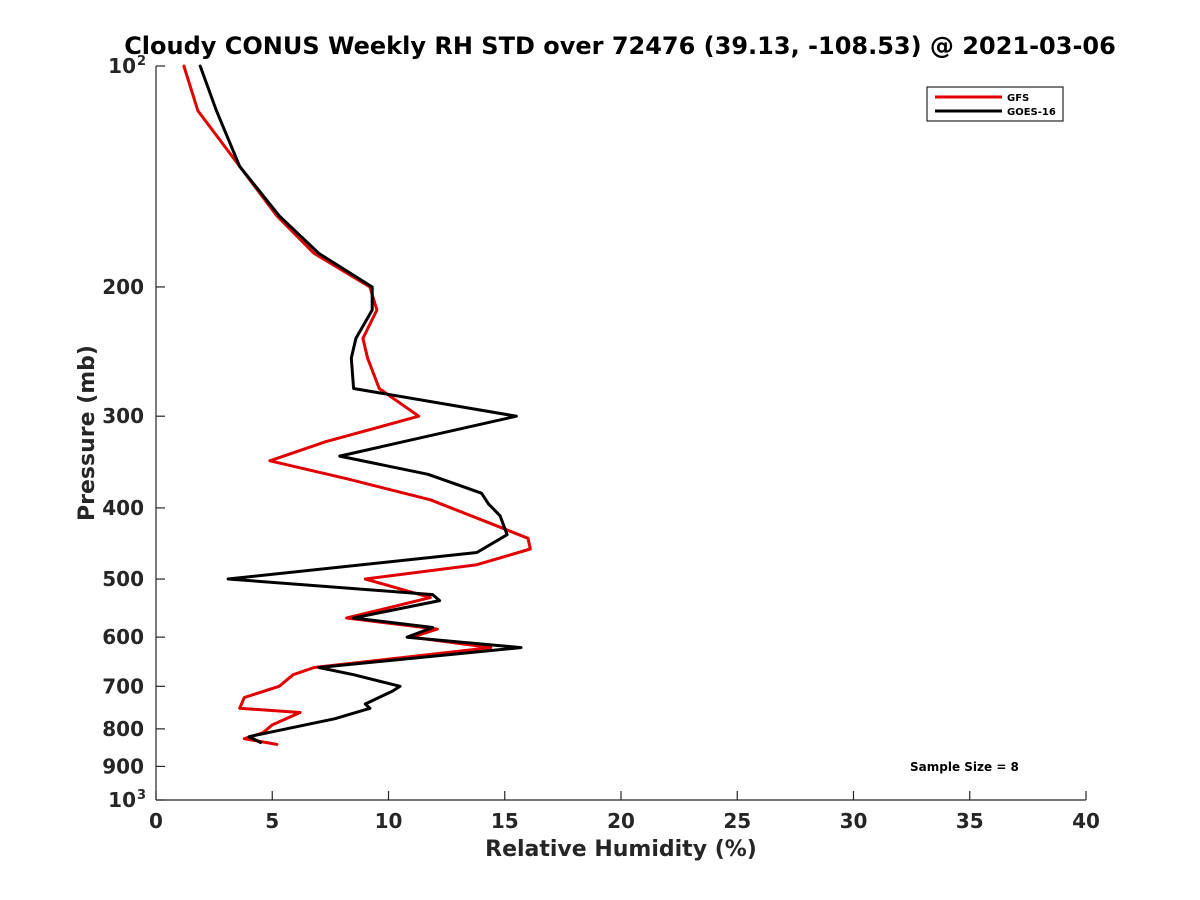  I want to click on x-tick-label: 20, so click(621, 821).